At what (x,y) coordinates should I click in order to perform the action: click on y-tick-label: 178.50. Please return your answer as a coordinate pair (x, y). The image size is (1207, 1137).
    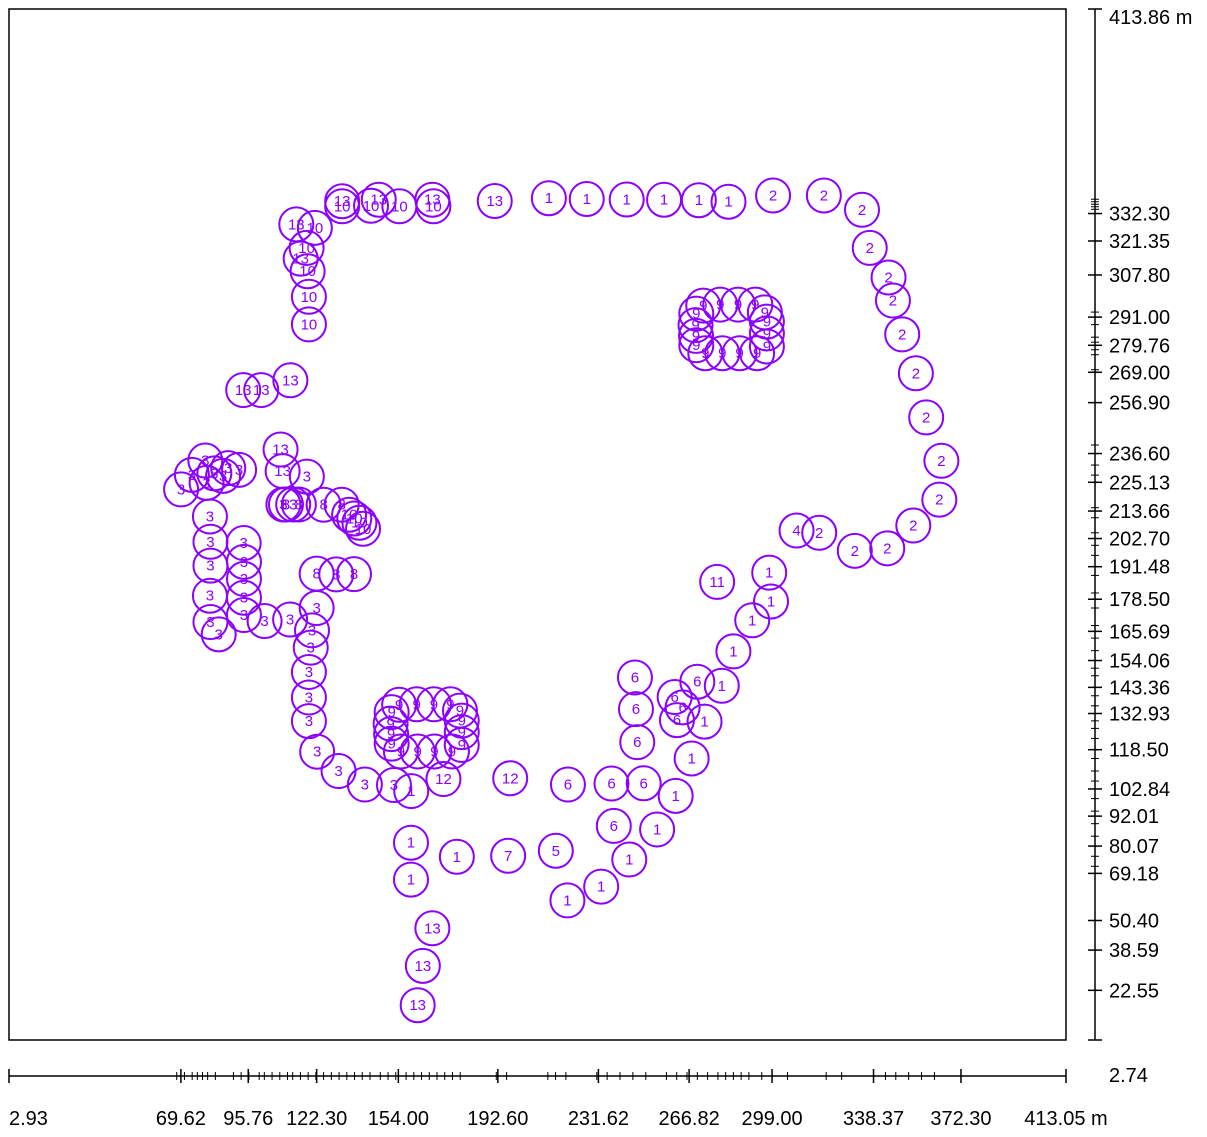
    Looking at the image, I should click on (1139, 600).